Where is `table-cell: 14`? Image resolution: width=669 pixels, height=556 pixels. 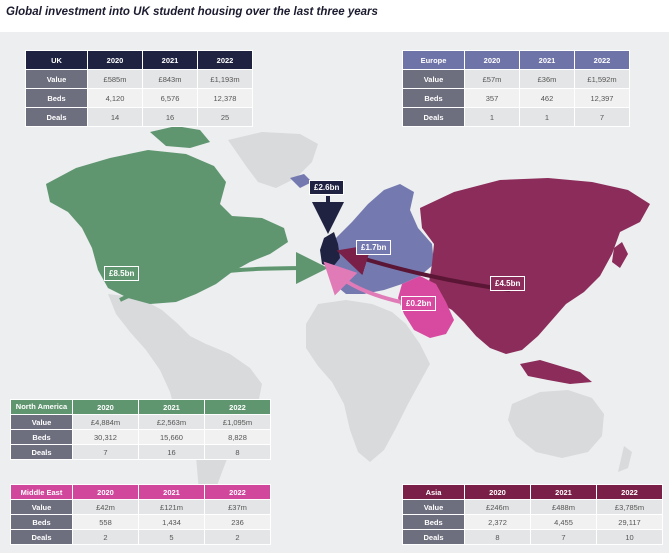 table-cell: 14 is located at coordinates (115, 117).